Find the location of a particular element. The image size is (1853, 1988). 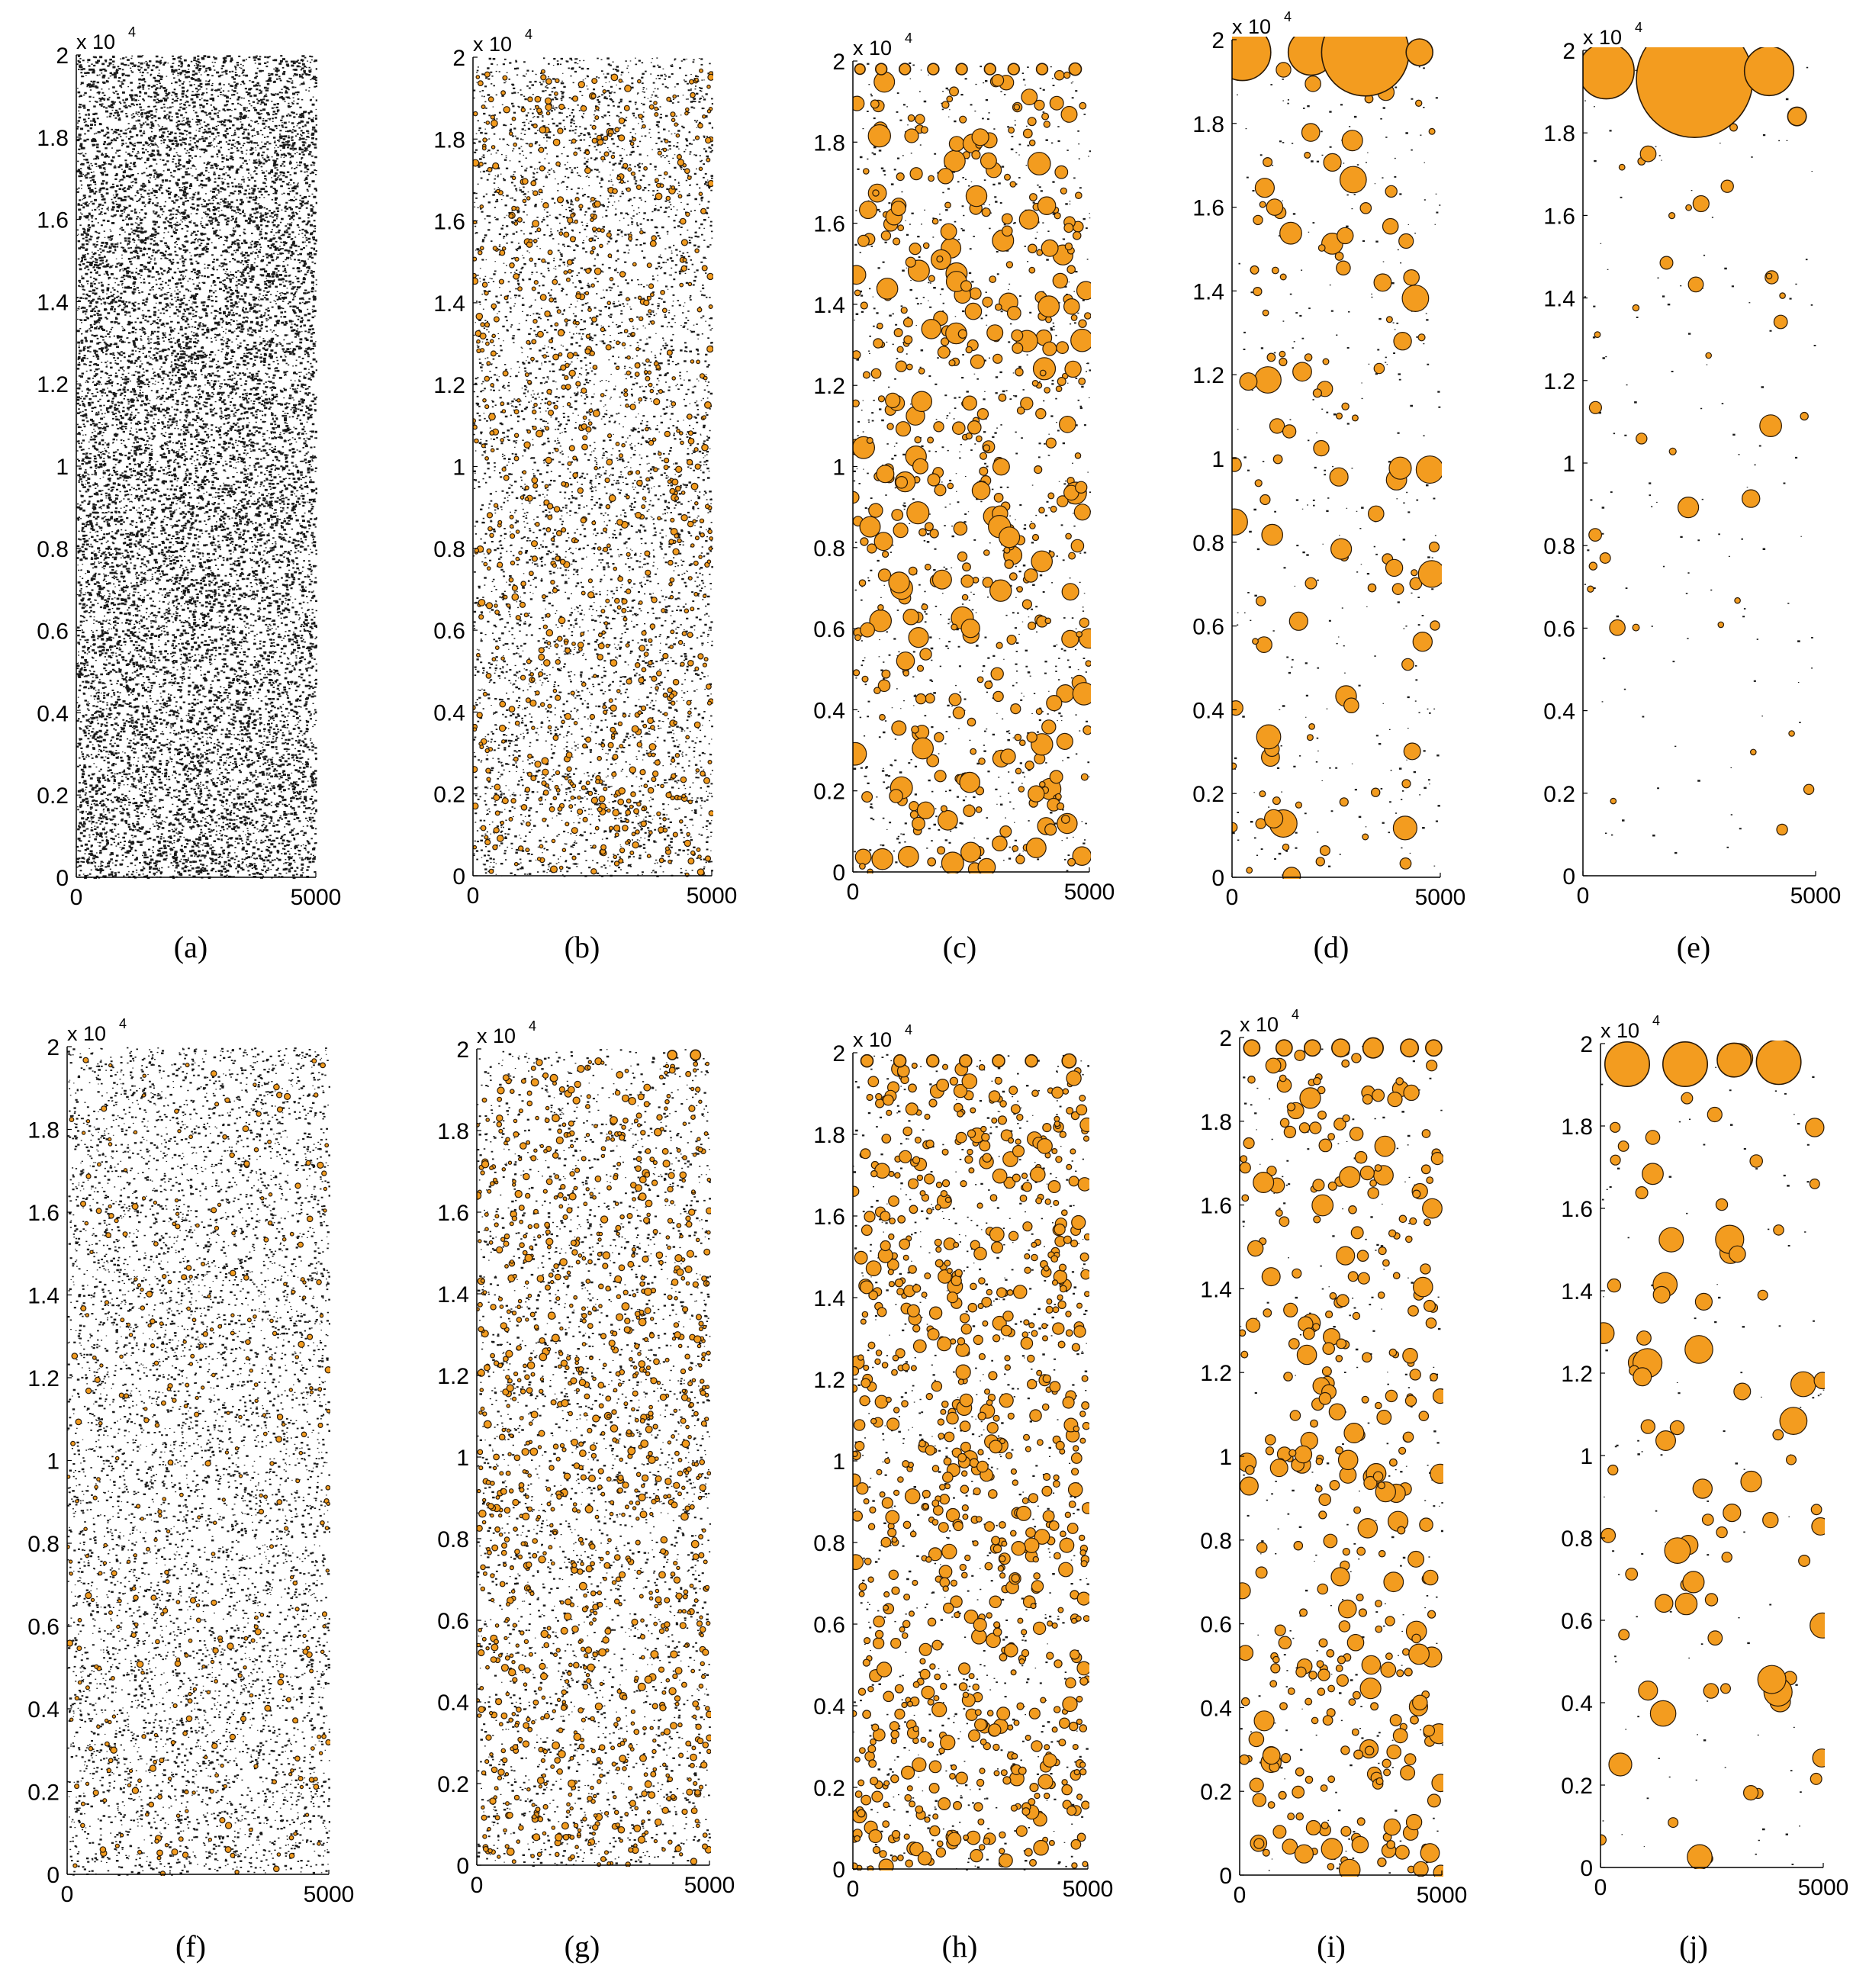

large-particle is located at coordinates (1434, 1048).